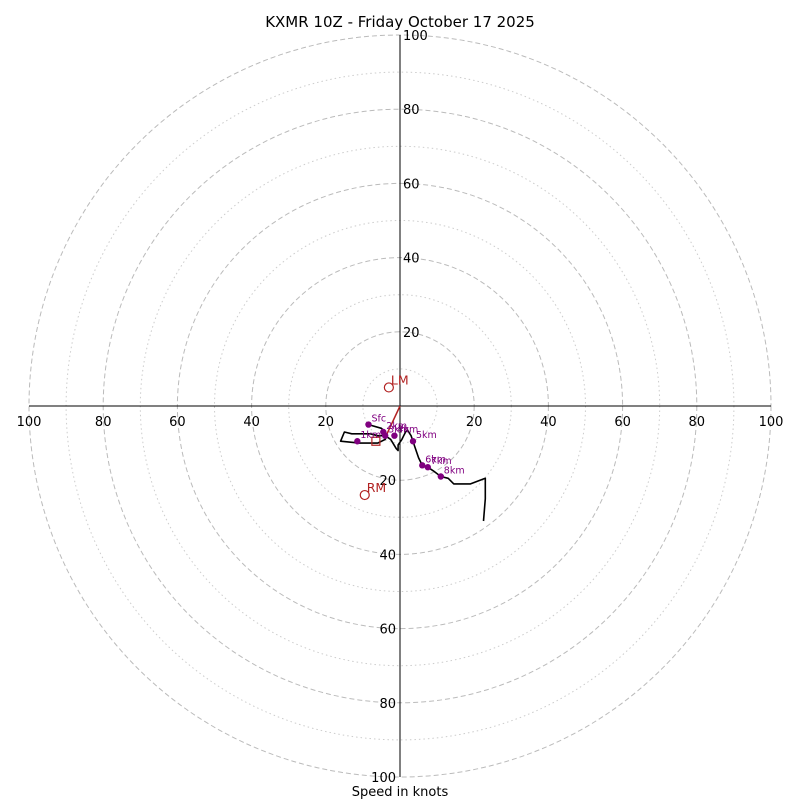 This screenshot has height=800, width=800. What do you see at coordinates (370, 435) in the screenshot?
I see `height-marker-label: 1km` at bounding box center [370, 435].